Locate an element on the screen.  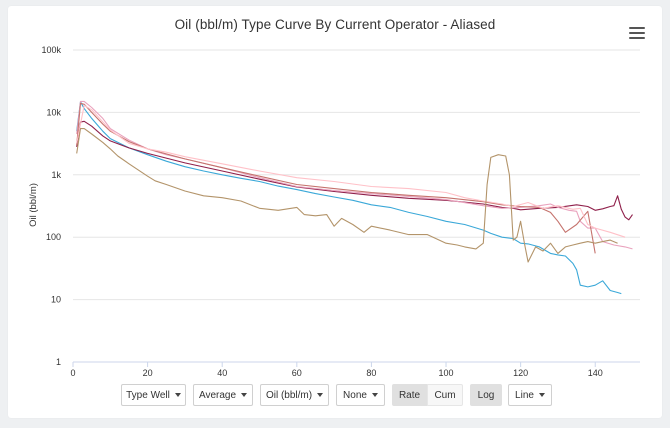
x-tick-label: 20 is located at coordinates (148, 373).